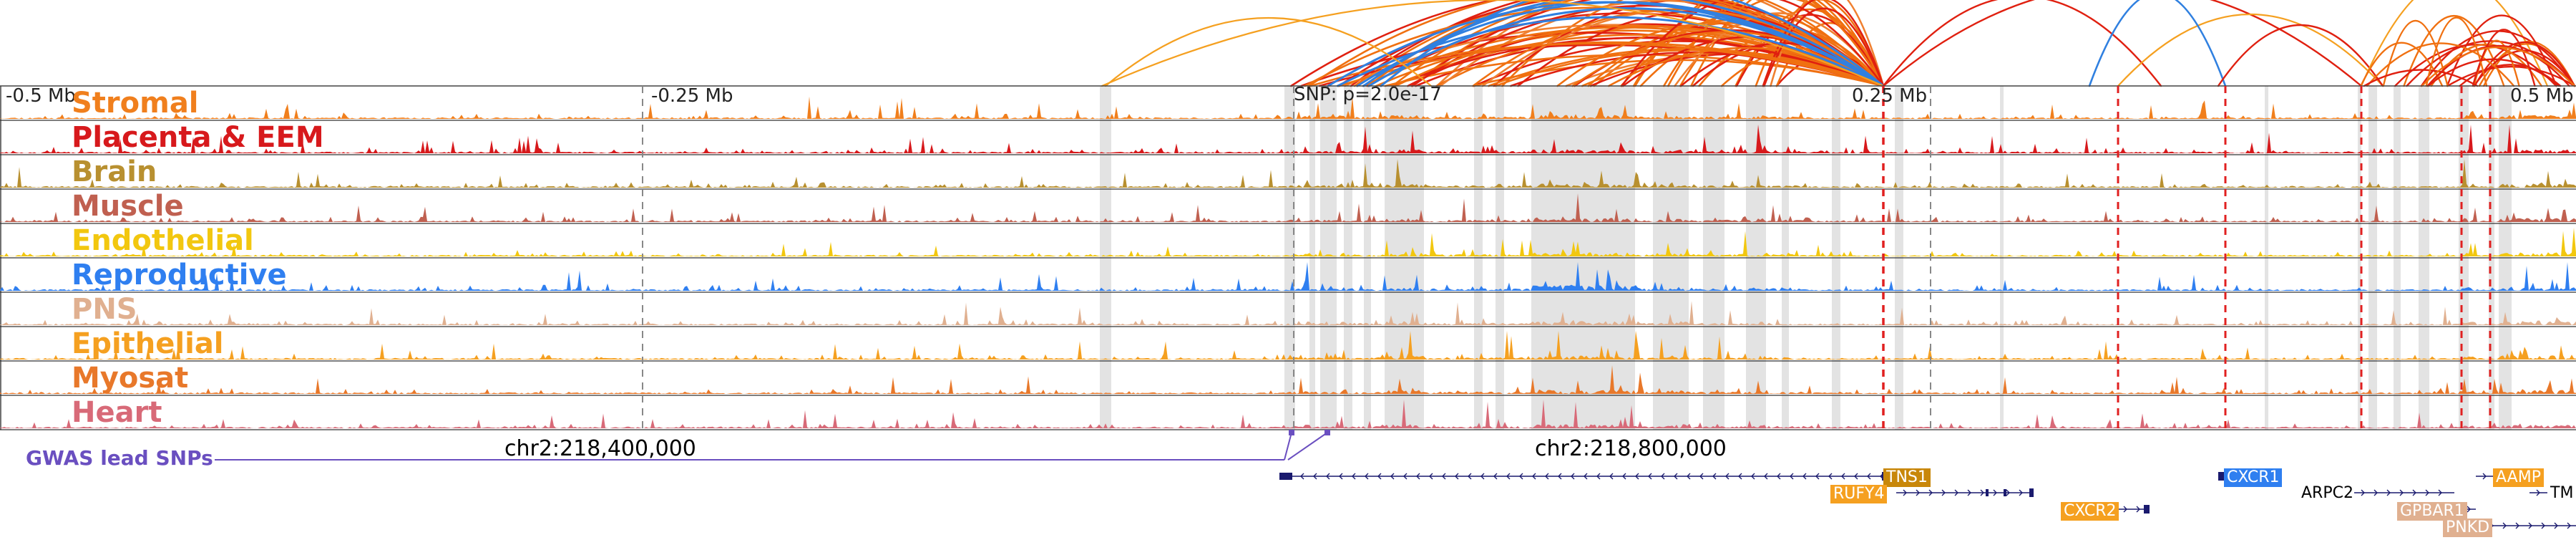 Image resolution: width=2576 pixels, height=540 pixels. What do you see at coordinates (2147, 509) in the screenshot?
I see `gene-cxcr2-exon` at bounding box center [2147, 509].